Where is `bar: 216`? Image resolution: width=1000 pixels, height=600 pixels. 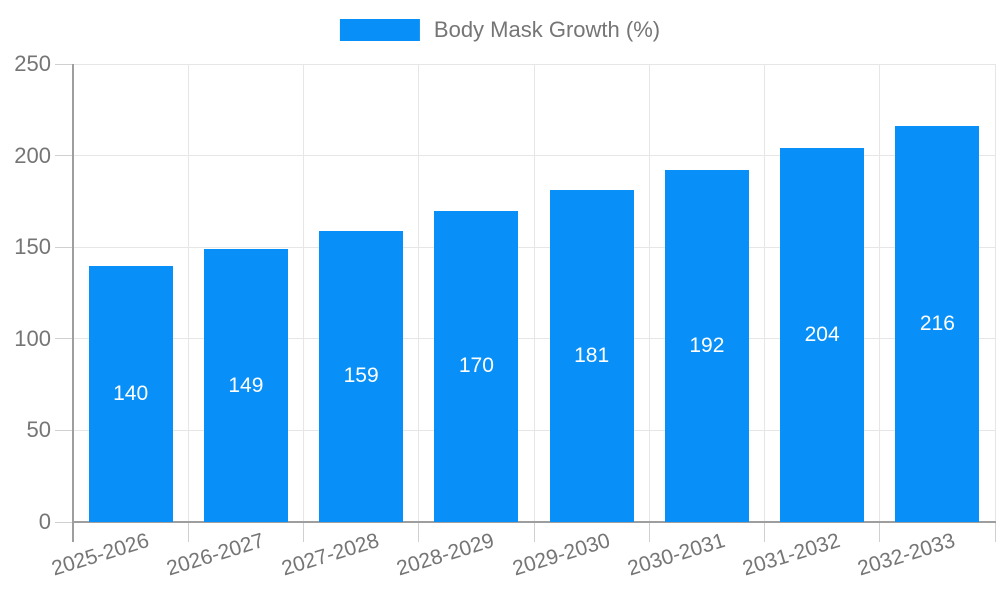 bar: 216 is located at coordinates (937, 324).